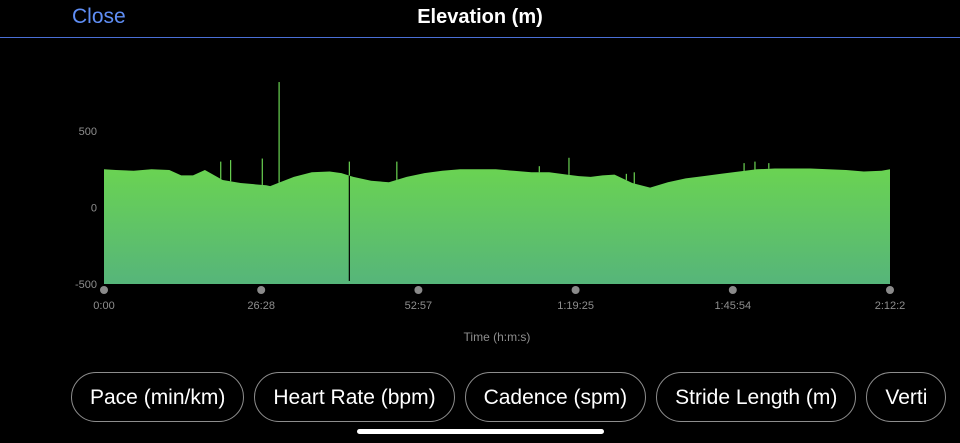 This screenshot has width=960, height=443. I want to click on metric-cadence-button: Cadence (spm), so click(555, 397).